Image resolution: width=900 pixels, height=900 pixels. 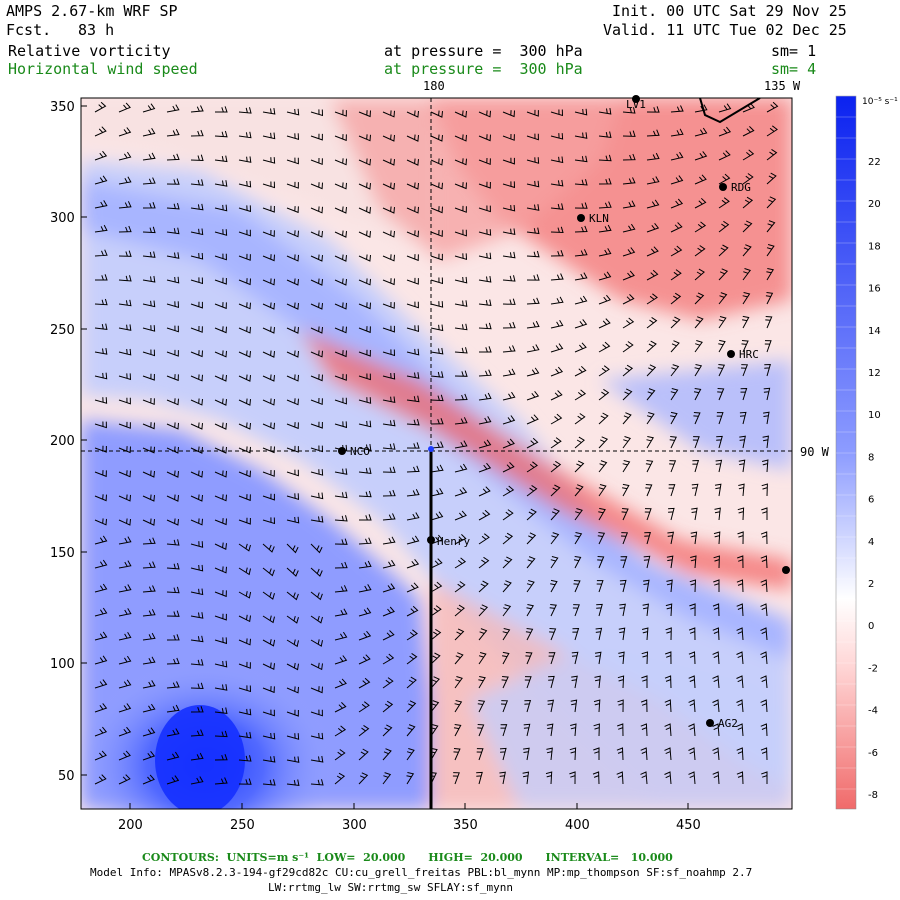 I want to click on lon-label-180: 180, so click(x=434, y=86).